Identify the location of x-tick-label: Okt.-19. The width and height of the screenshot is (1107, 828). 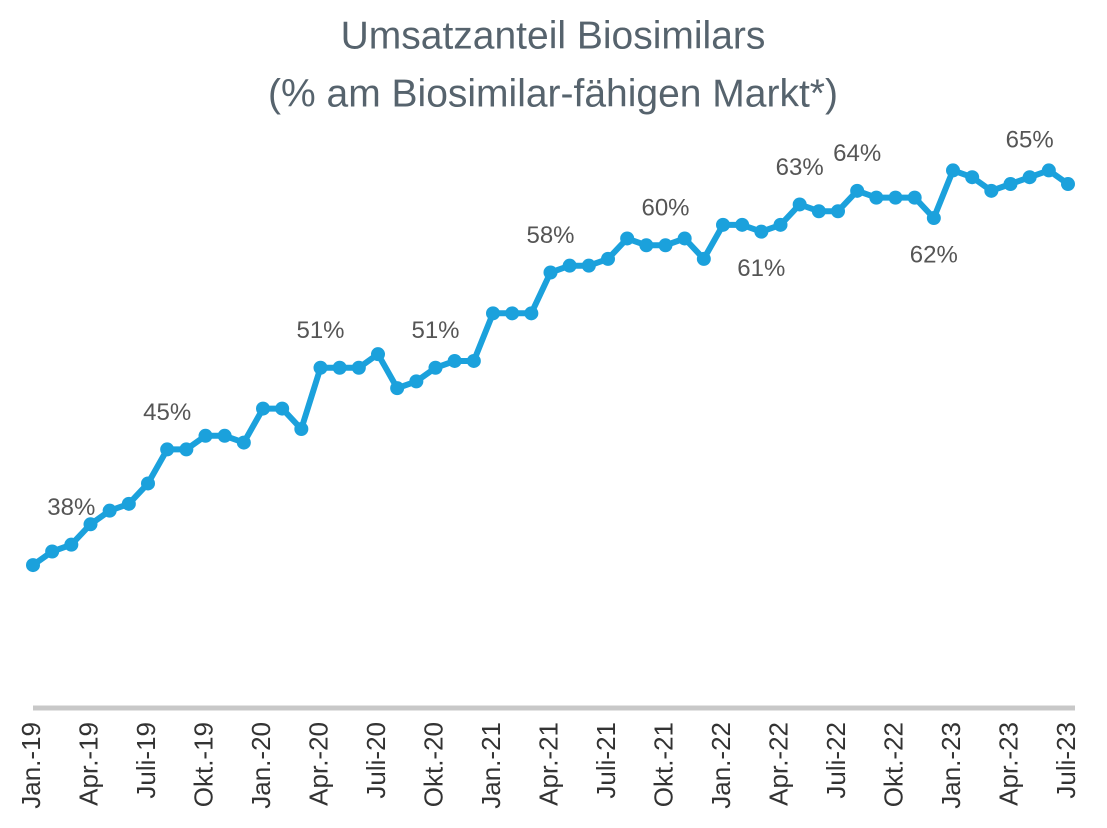
(203, 764).